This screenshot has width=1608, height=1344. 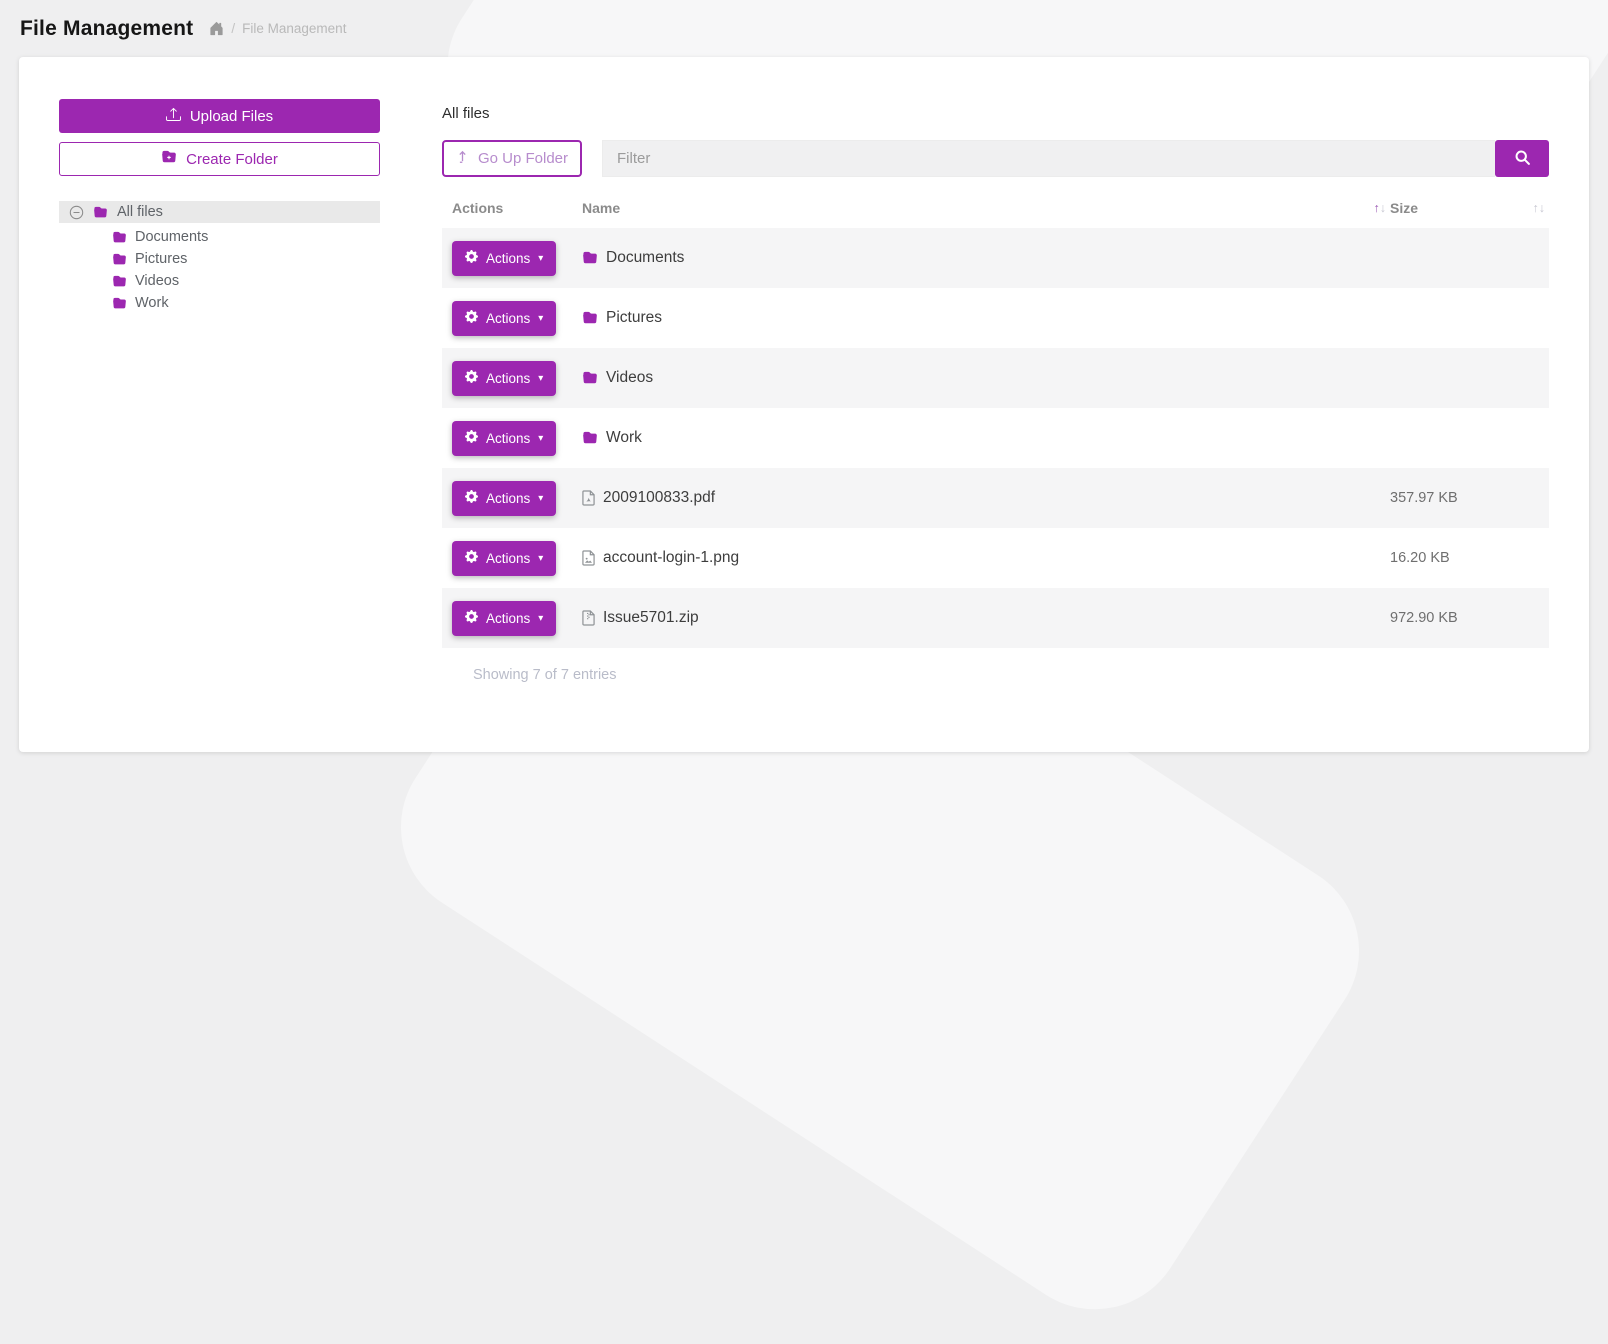 I want to click on entries-summary: Showing 7 of 7 entries, so click(x=545, y=675).